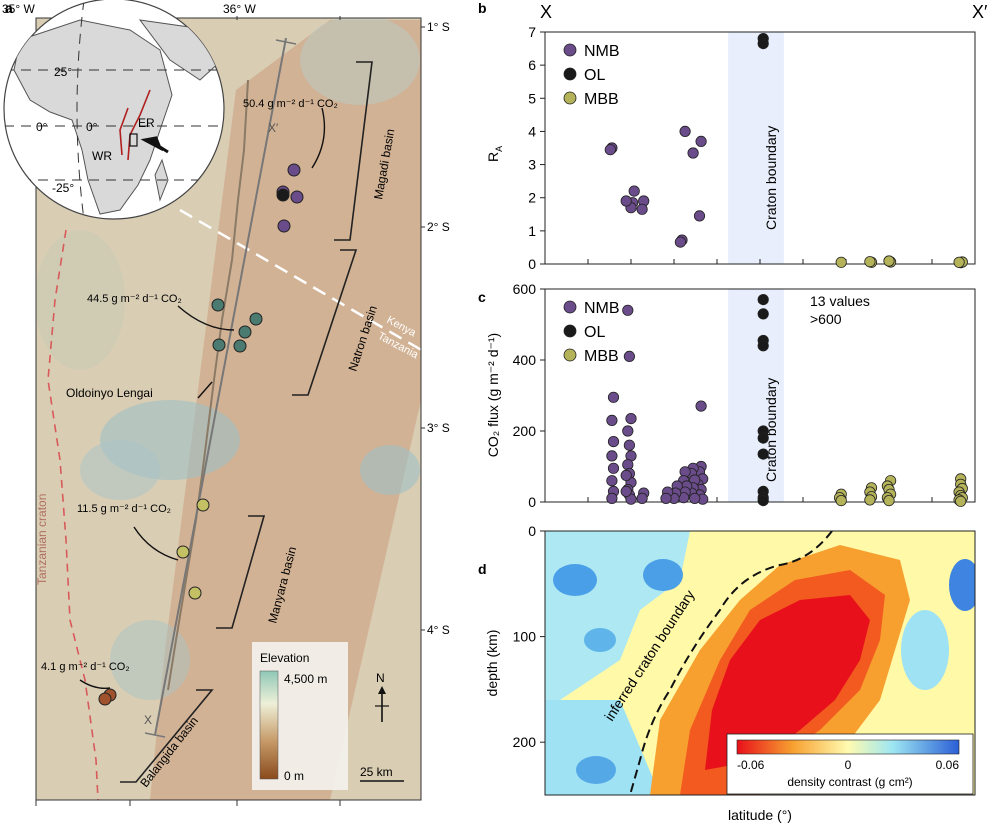 The width and height of the screenshot is (1000, 827). Describe the element at coordinates (532, 231) in the screenshot. I see `y-tick-label: 1` at that location.